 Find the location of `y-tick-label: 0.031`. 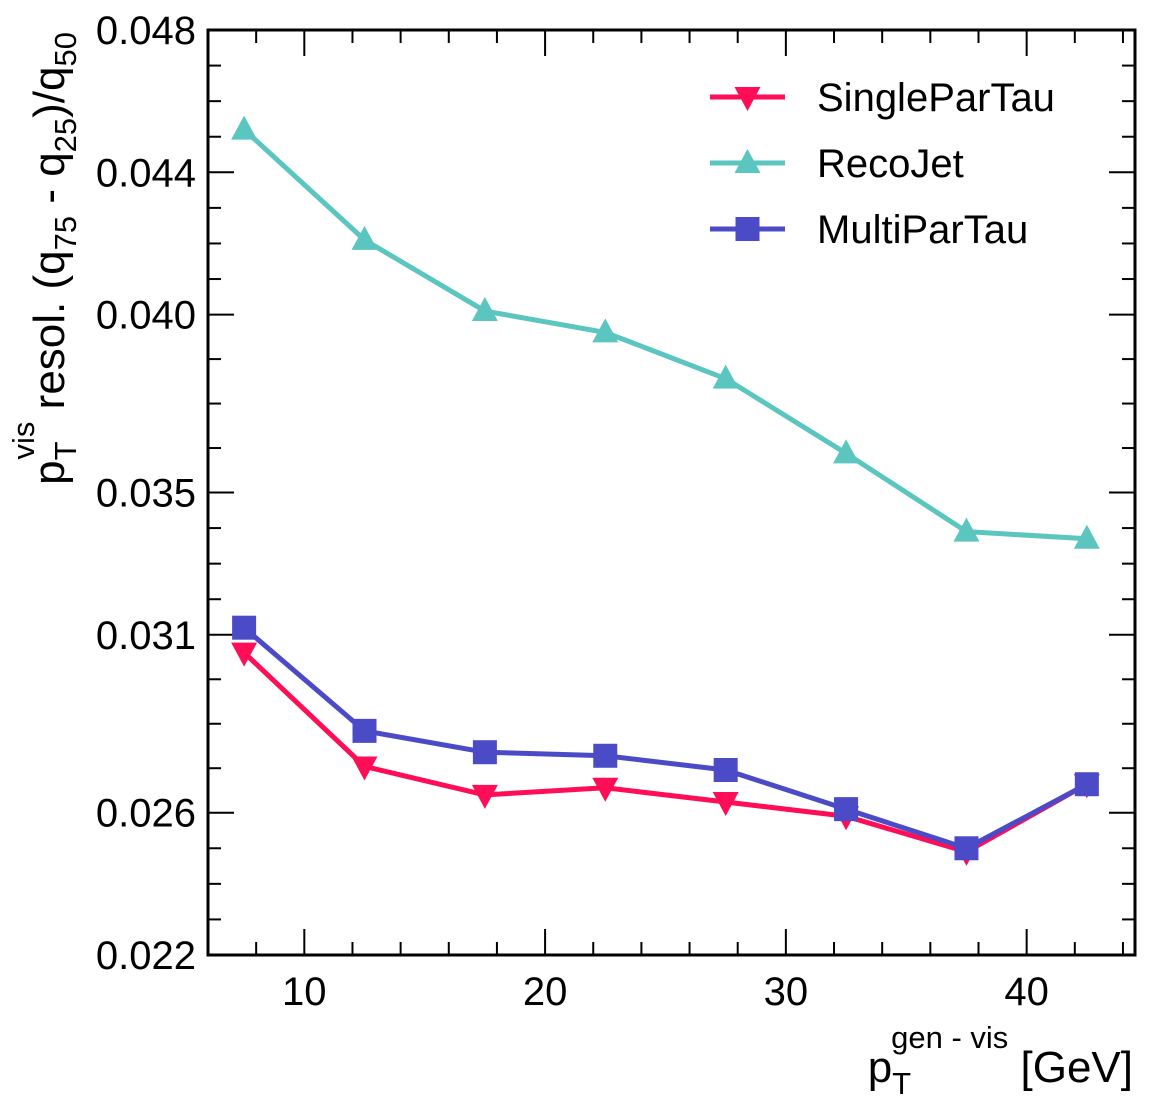

y-tick-label: 0.031 is located at coordinates (146, 636).